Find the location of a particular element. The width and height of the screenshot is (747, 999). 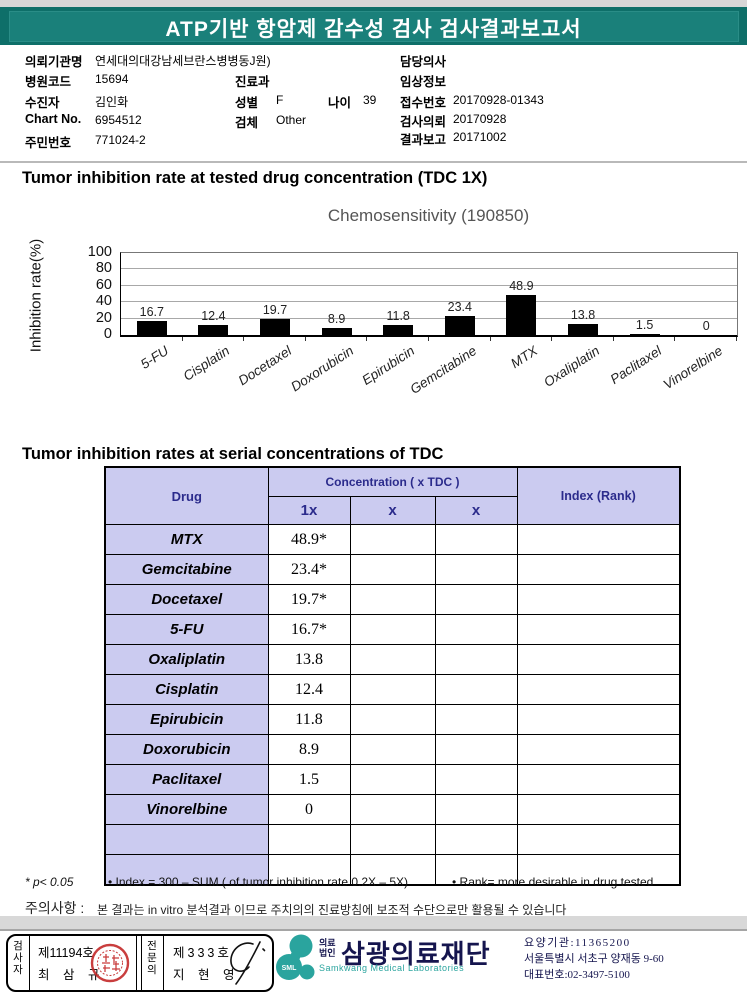

table-row: Doxorubicin 8.9 is located at coordinates (392, 749).